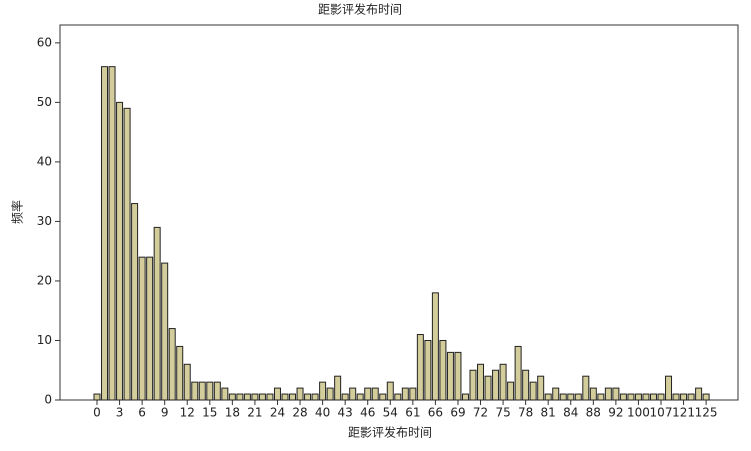  I want to click on y-tick-label: 60, so click(44, 42).